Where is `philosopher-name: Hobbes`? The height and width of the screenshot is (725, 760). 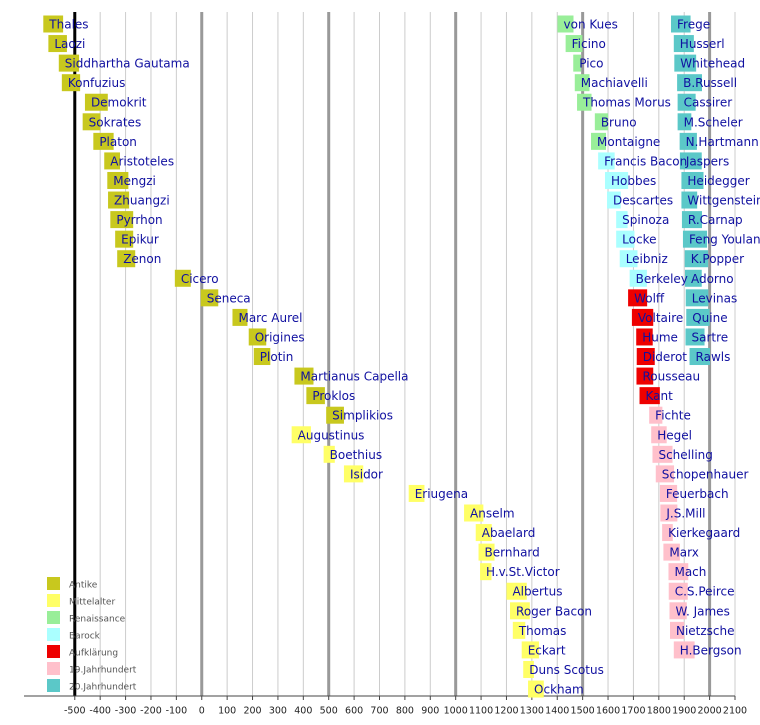 philosopher-name: Hobbes is located at coordinates (633, 181).